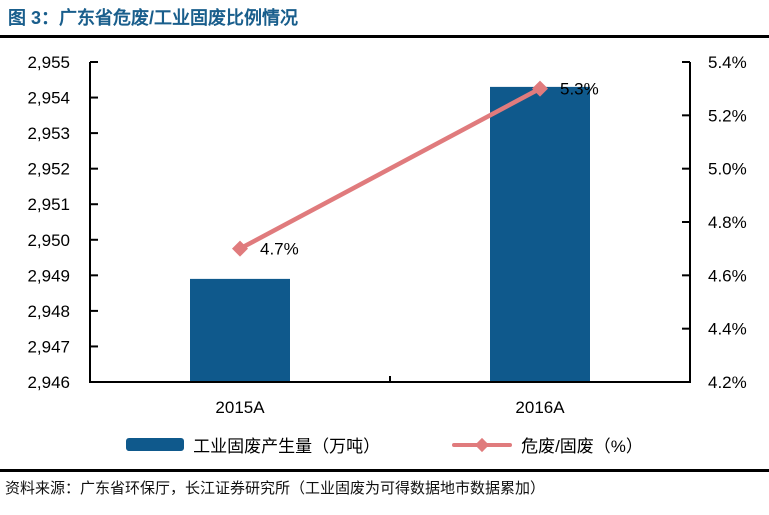 The height and width of the screenshot is (515, 769). Describe the element at coordinates (384, 444) in the screenshot. I see `chart-legend: 工业固废产生量（万吨） 危废/固废（%）` at that location.